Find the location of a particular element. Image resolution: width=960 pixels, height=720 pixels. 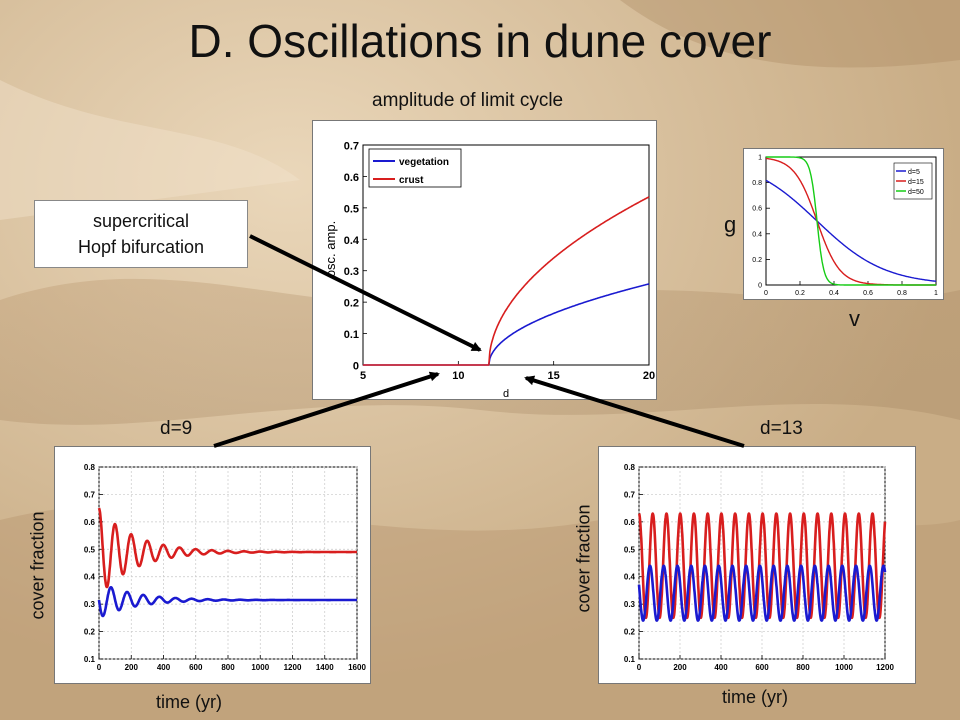

x-tick-label: 20 is located at coordinates (649, 376).